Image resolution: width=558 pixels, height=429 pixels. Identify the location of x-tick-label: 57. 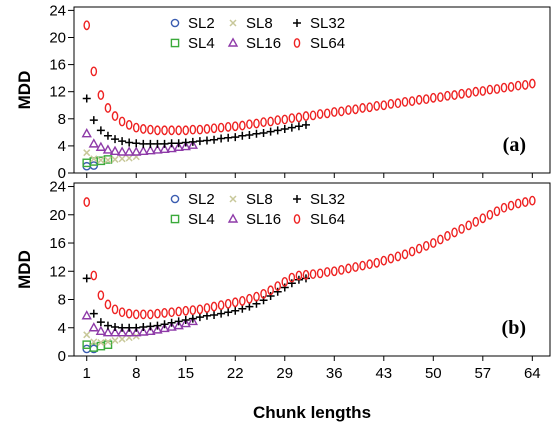
(482, 373).